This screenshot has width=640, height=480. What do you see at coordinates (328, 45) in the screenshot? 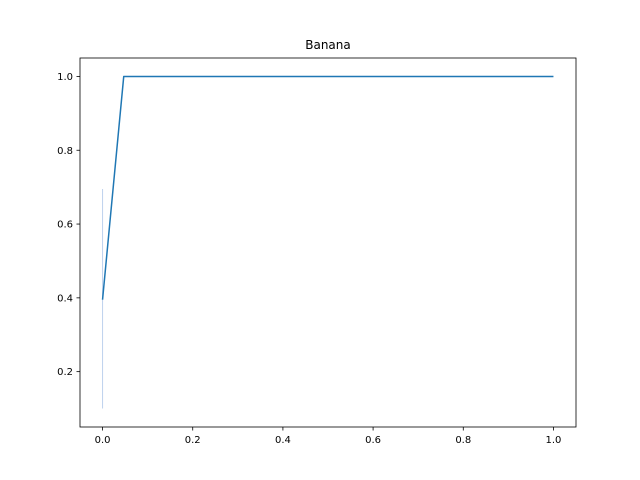
I see `chart-title: Banana` at bounding box center [328, 45].